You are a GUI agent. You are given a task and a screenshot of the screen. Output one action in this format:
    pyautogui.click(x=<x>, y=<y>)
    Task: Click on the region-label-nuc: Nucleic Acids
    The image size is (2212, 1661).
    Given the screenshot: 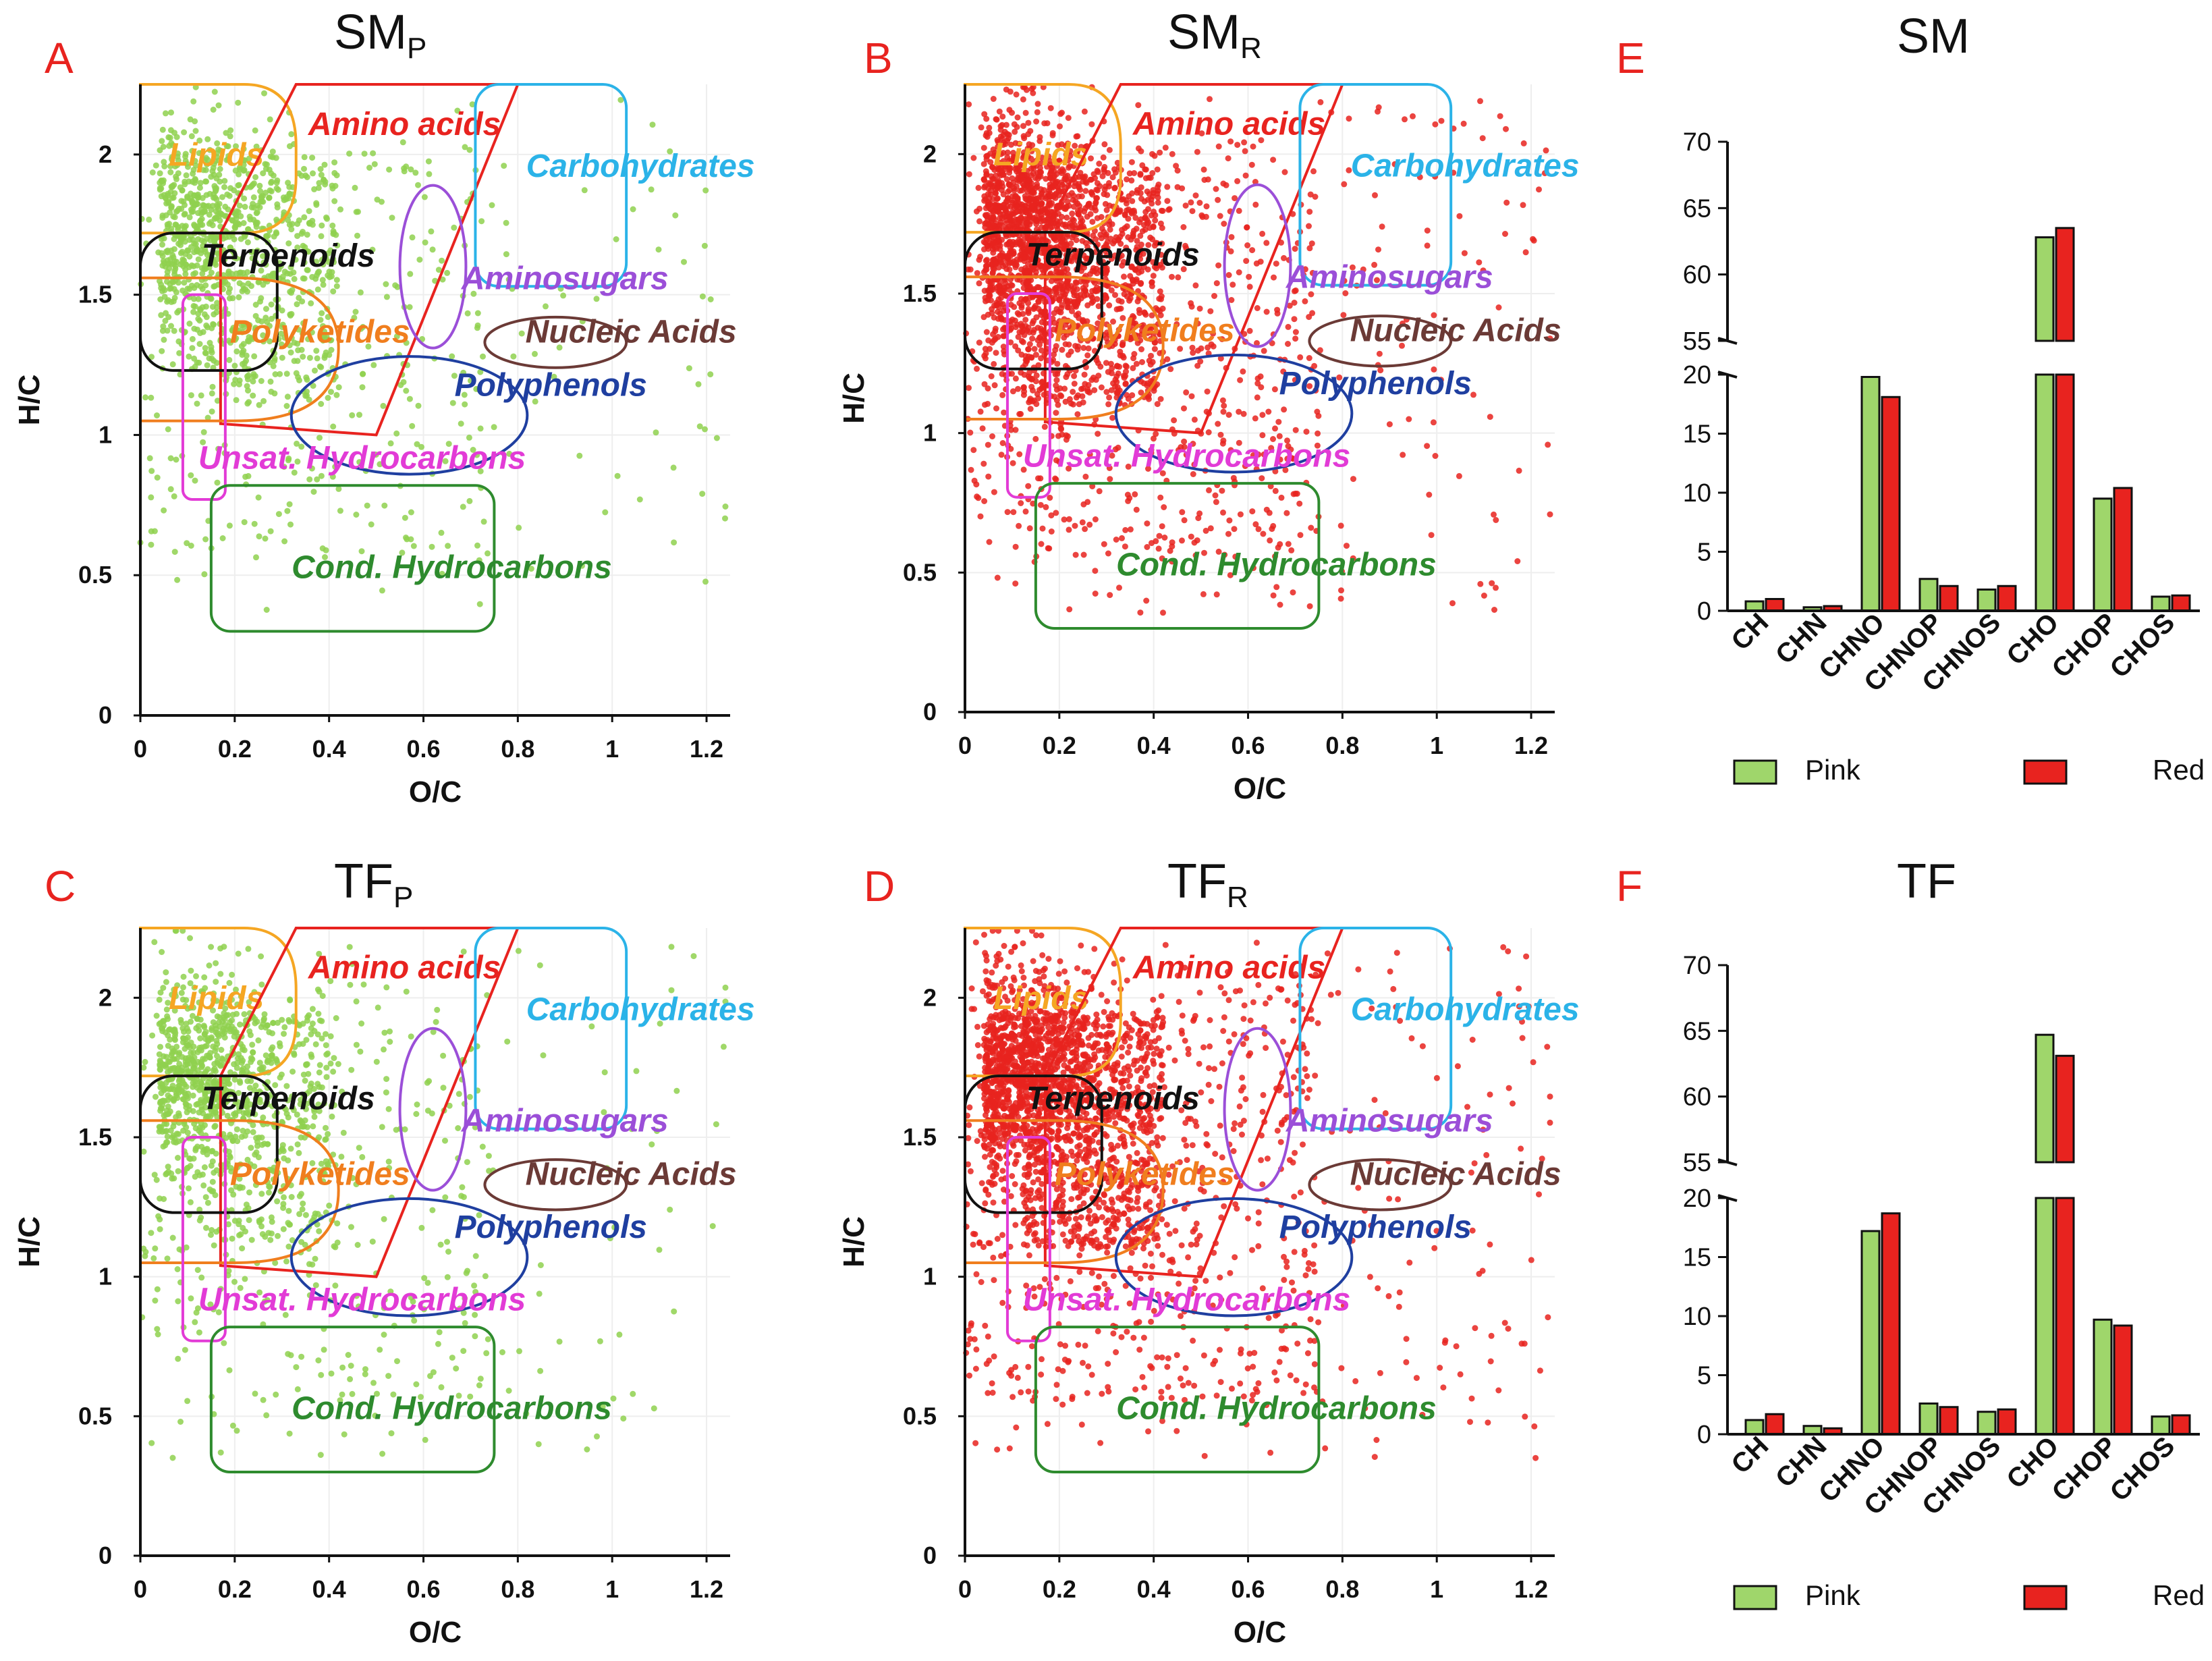 What is the action you would take?
    pyautogui.click(x=1455, y=330)
    